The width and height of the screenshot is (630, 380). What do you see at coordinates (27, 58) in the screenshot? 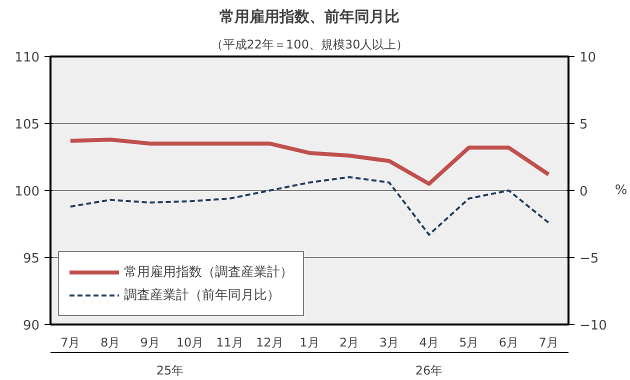
I see `y-tick-label: 110` at bounding box center [27, 58].